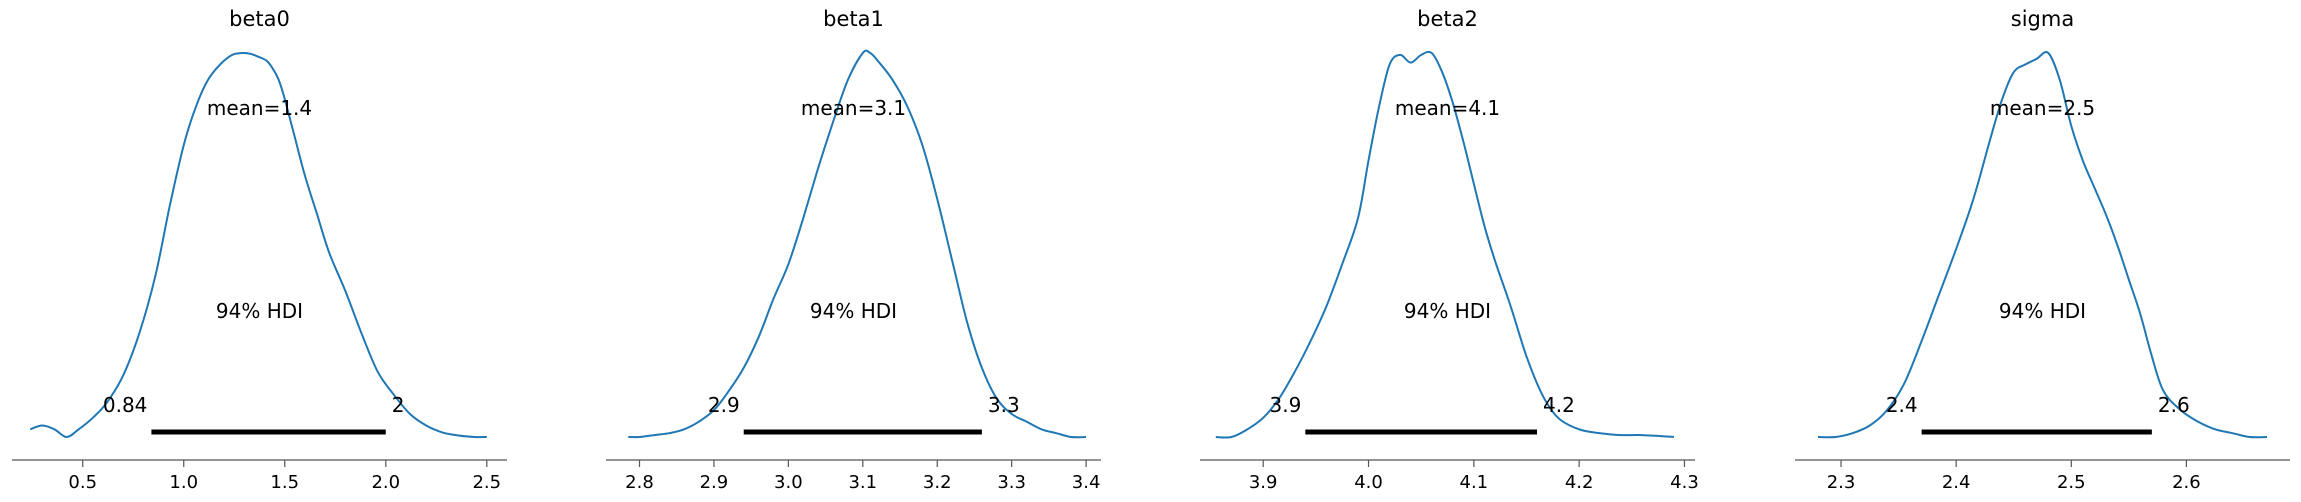  What do you see at coordinates (1286, 405) in the screenshot?
I see `hdi-low-label: 3.9` at bounding box center [1286, 405].